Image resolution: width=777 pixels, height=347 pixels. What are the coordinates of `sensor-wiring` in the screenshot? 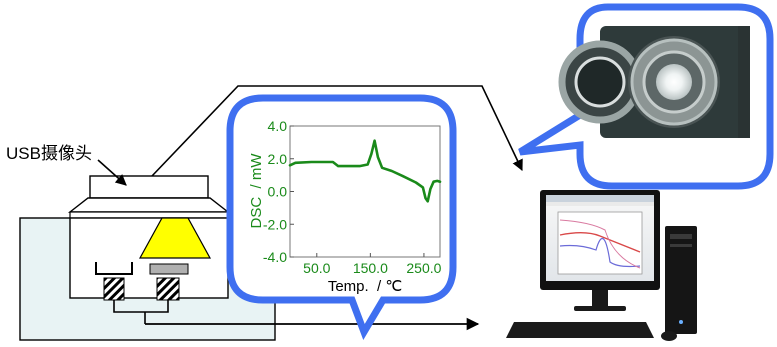 It's located at (141, 306).